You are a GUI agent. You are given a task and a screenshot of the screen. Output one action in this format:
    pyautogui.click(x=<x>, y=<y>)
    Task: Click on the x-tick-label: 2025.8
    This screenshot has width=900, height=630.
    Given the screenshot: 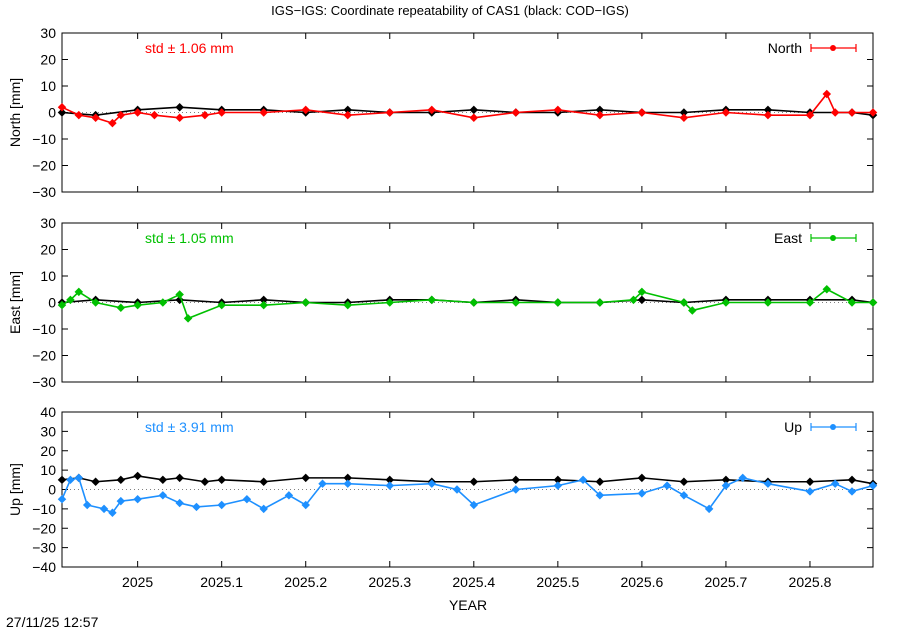 What is the action you would take?
    pyautogui.click(x=810, y=582)
    